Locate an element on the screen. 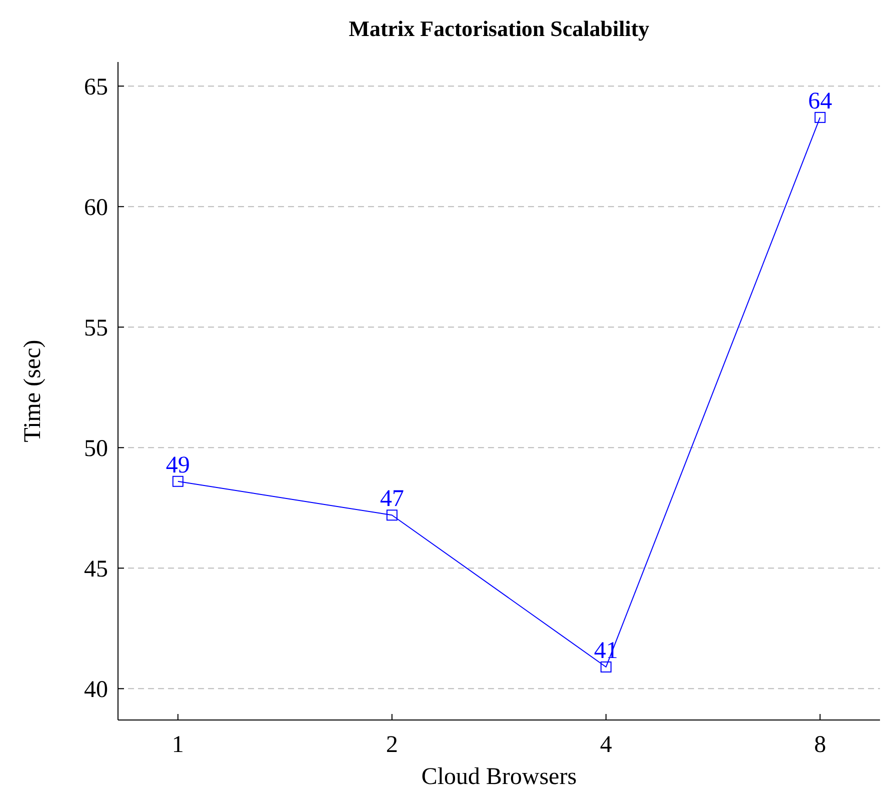 Image resolution: width=882 pixels, height=794 pixels. x-tick-label: 1 is located at coordinates (178, 745).